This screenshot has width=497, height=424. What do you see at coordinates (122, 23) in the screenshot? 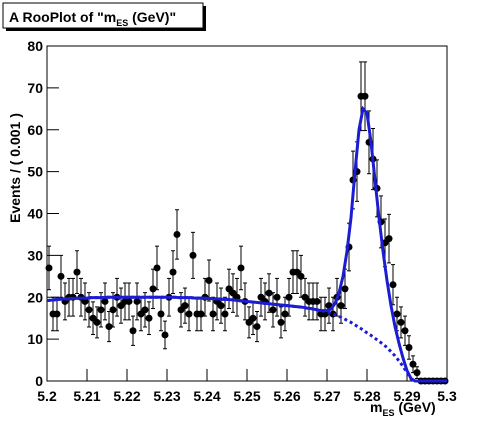
I see `title-sub: ES` at bounding box center [122, 23].